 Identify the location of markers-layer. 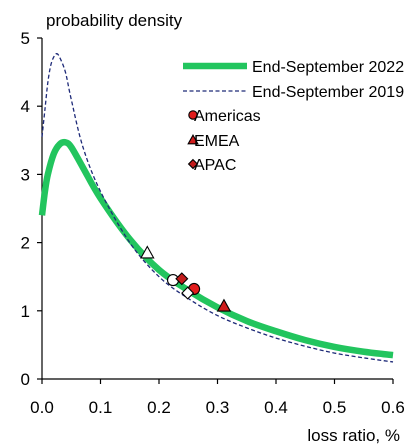
(186, 278).